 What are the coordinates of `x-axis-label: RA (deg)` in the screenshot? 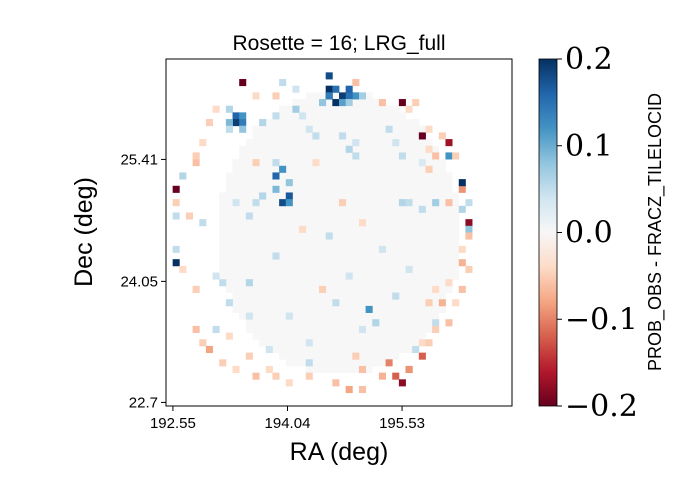 It's located at (339, 452).